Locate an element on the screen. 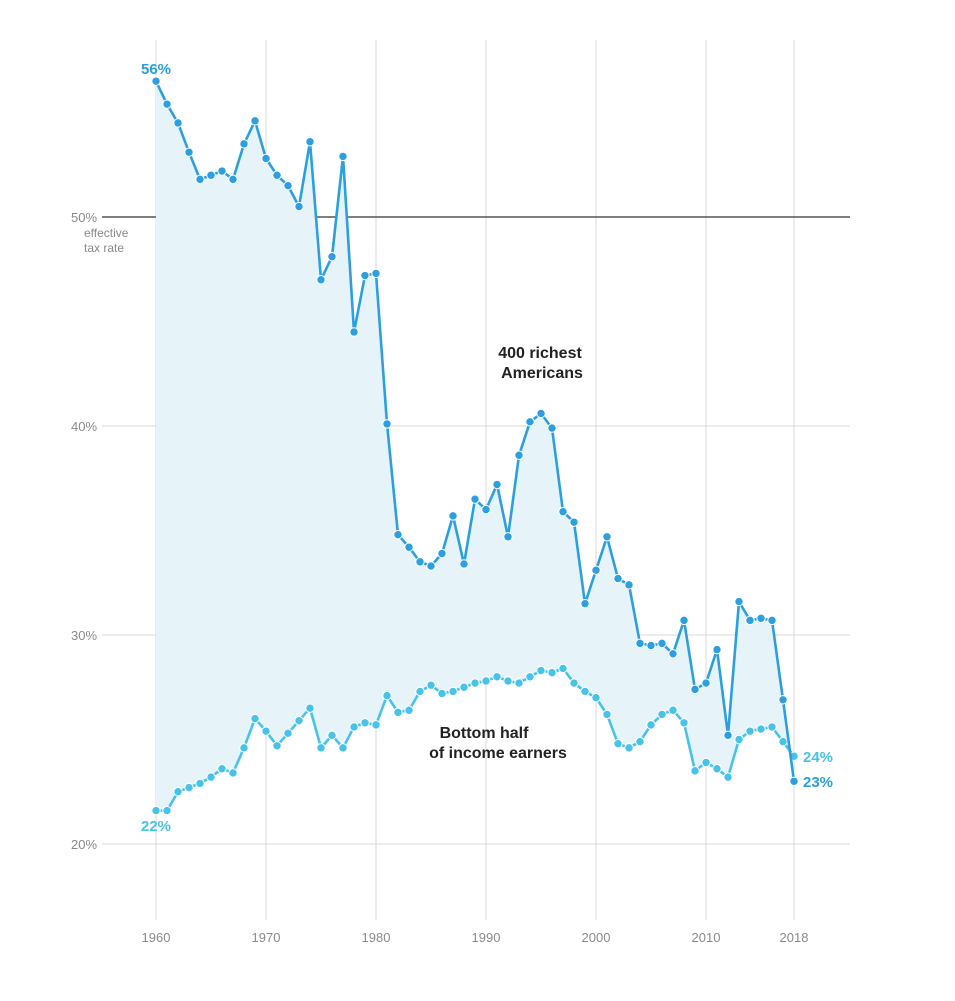 This screenshot has height=1001, width=955. point-richest-1988 is located at coordinates (464, 564).